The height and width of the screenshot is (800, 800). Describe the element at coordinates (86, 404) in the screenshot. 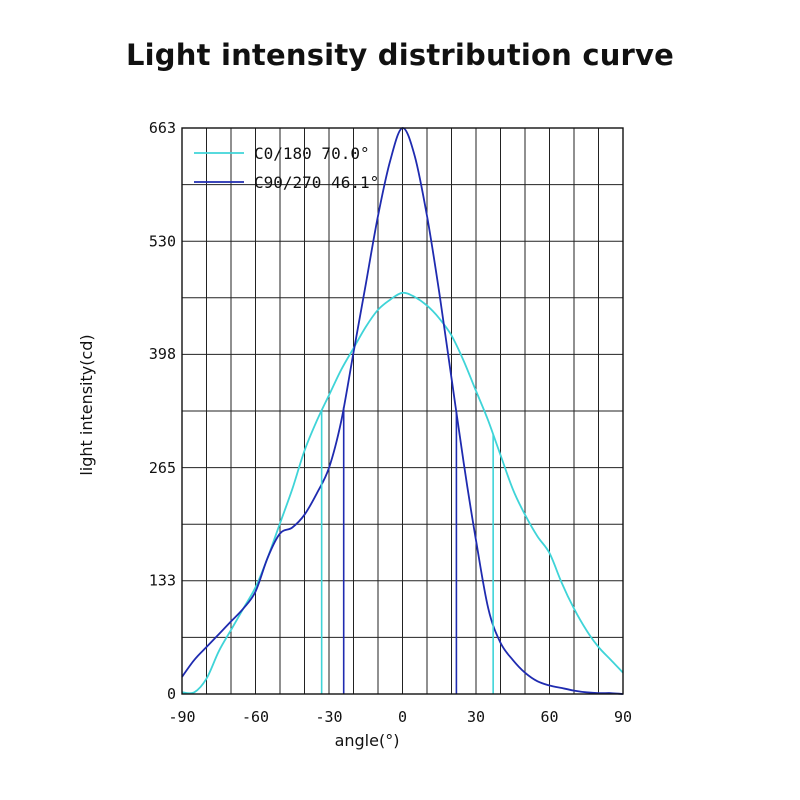

I see `y-axis-label: light intensity(cd)` at that location.